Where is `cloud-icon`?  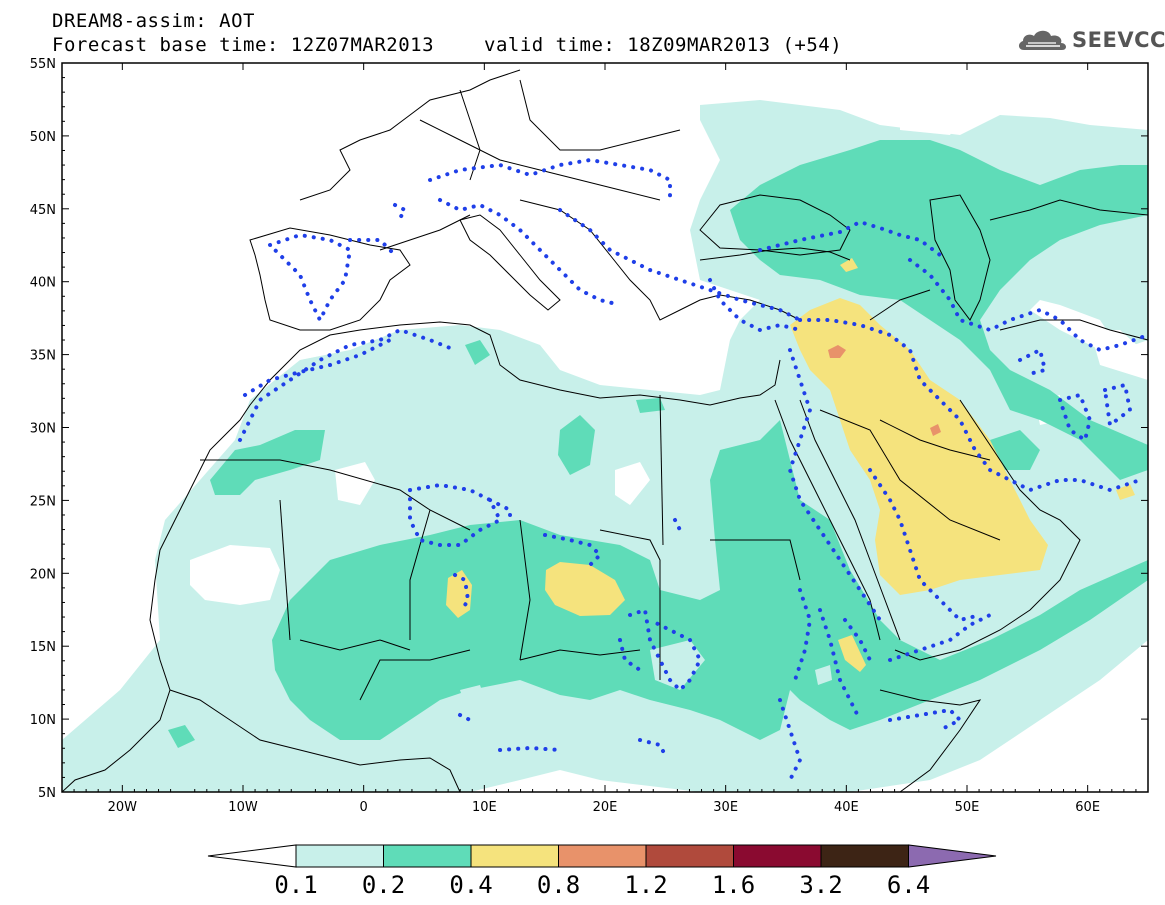
cloud-icon is located at coordinates (1042, 40).